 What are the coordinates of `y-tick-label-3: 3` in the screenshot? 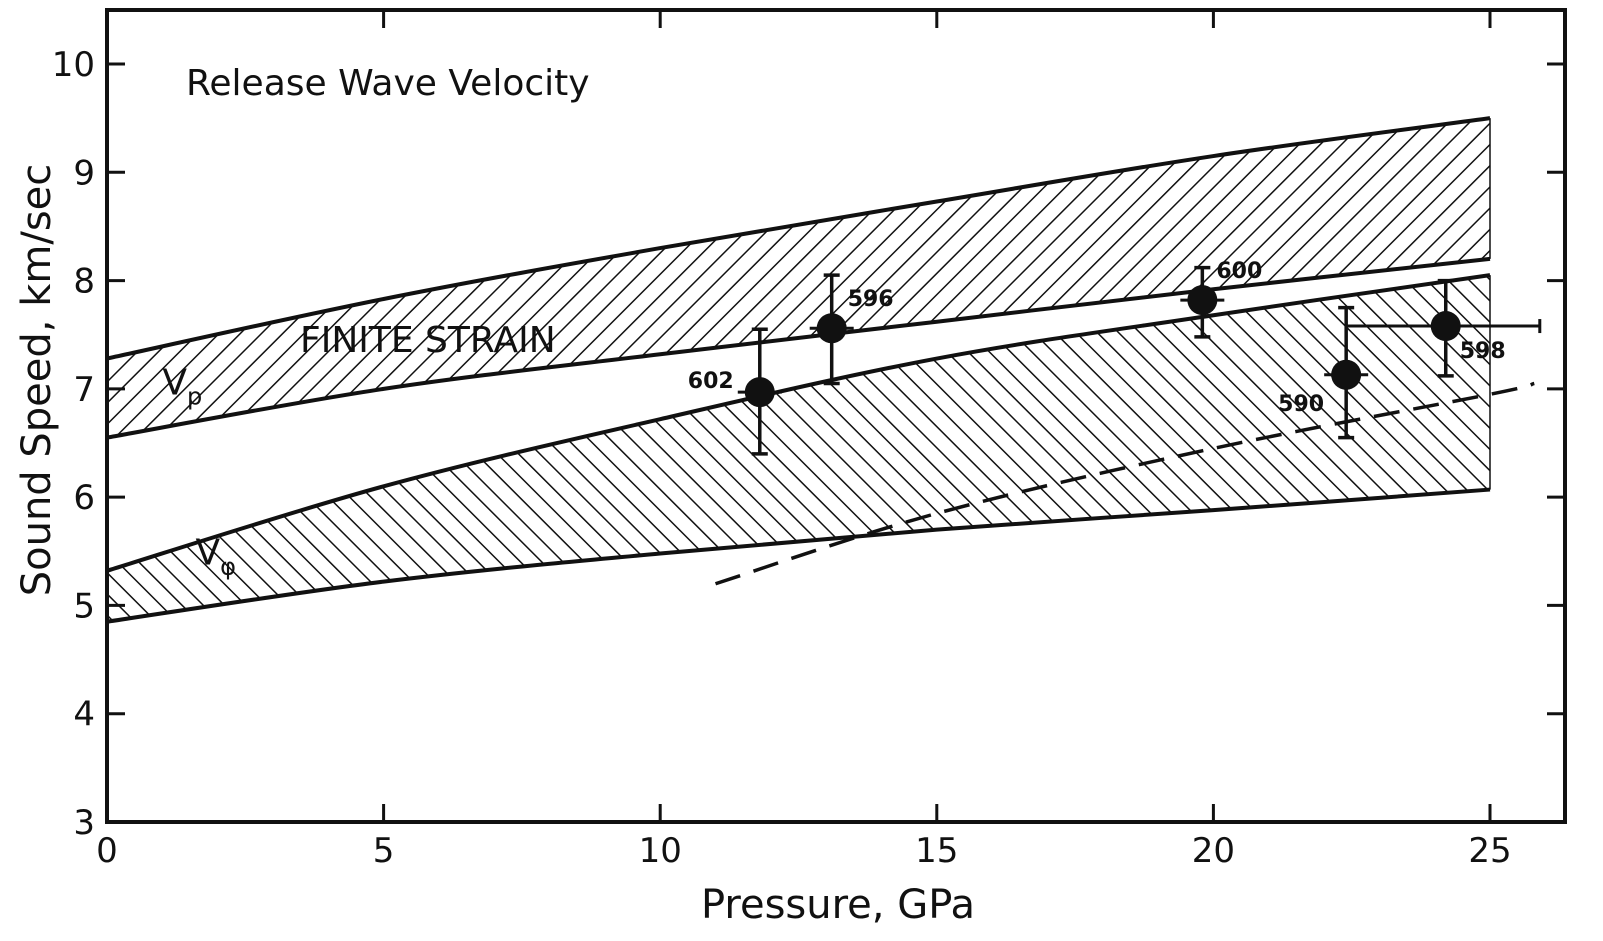 It's located at (84, 823).